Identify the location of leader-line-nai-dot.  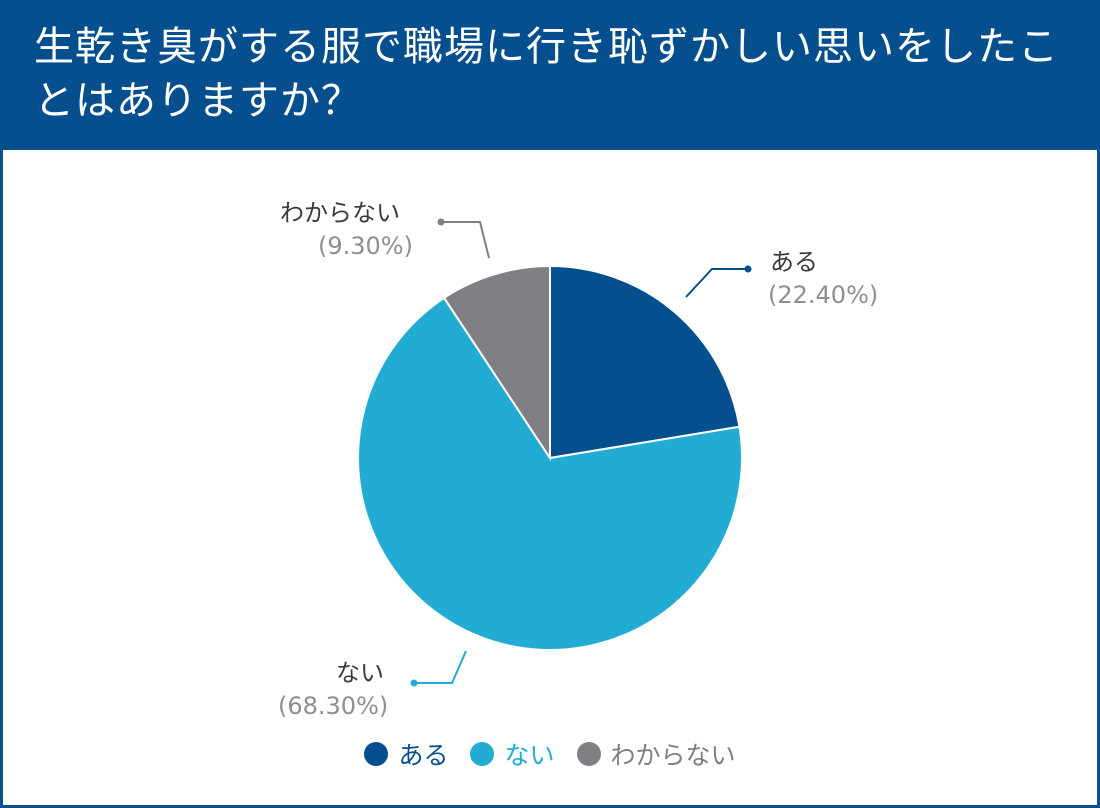
(414, 683).